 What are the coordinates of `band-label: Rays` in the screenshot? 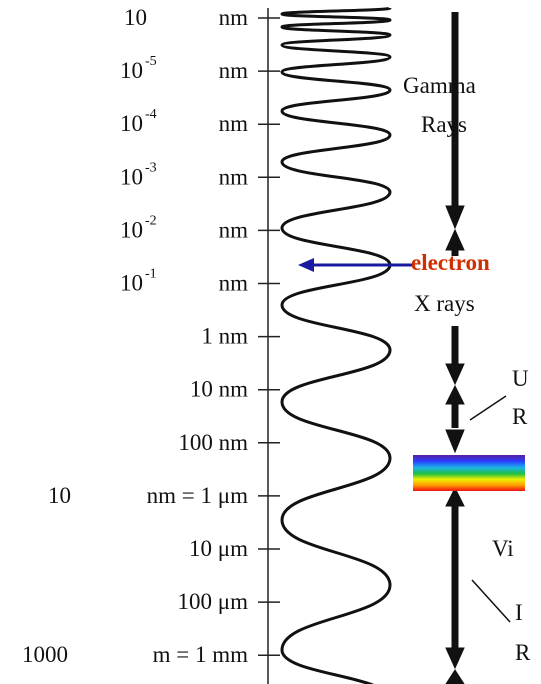 It's located at (444, 124).